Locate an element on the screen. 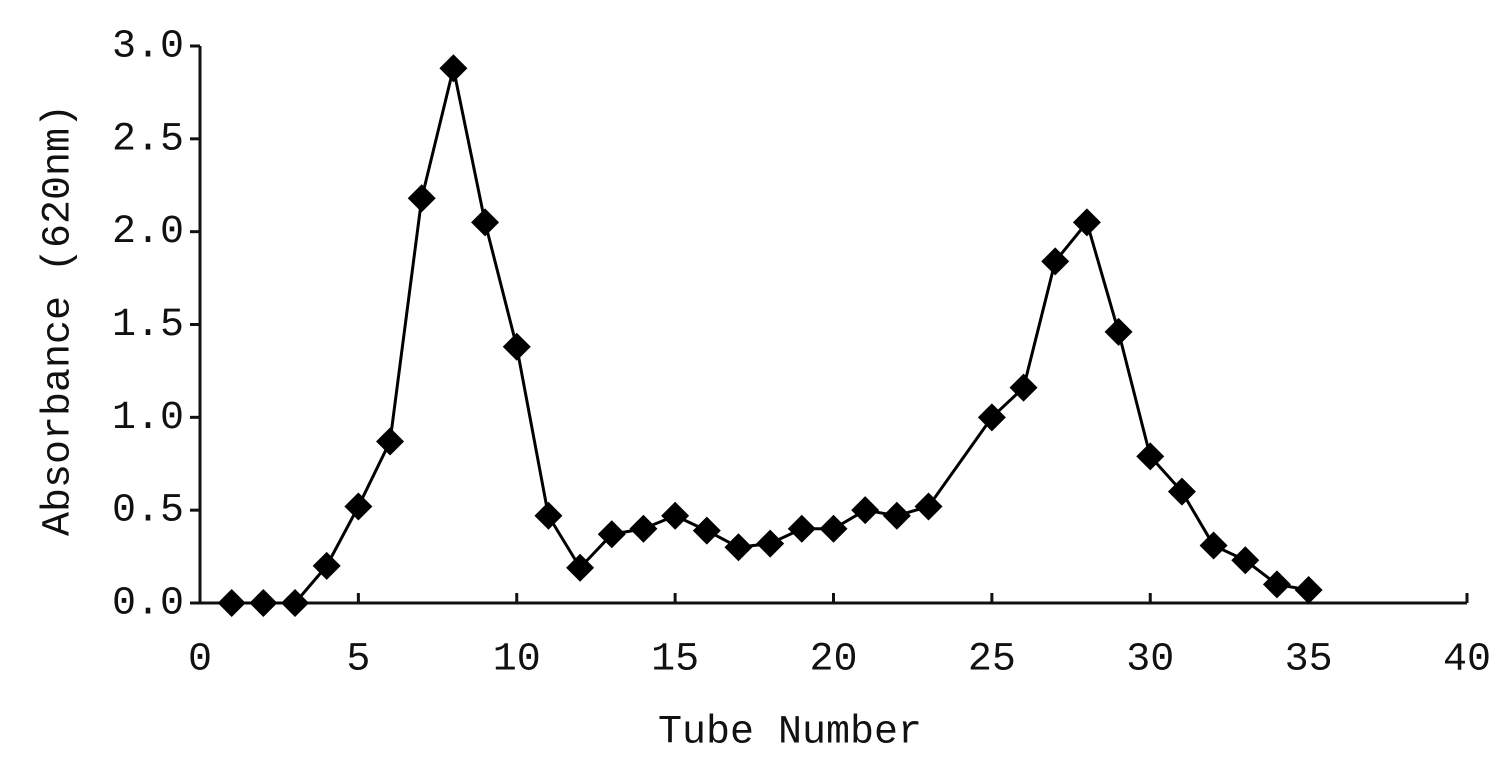 The height and width of the screenshot is (770, 1506). y-tick-label: 0.5 is located at coordinates (148, 511).